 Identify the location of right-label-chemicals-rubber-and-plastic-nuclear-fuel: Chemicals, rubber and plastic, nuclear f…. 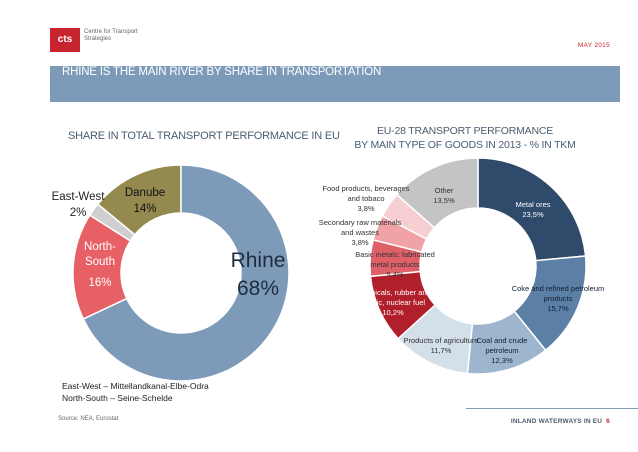
(393, 303).